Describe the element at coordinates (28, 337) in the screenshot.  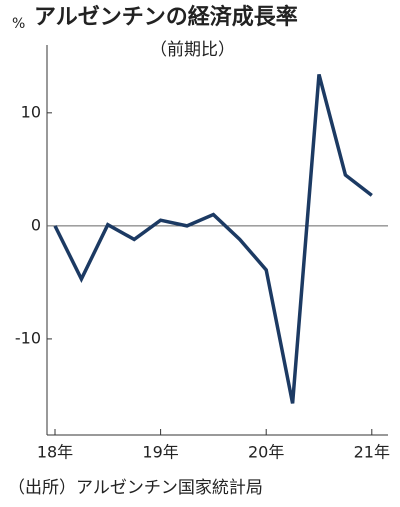
I see `y-tick-label: -10` at that location.